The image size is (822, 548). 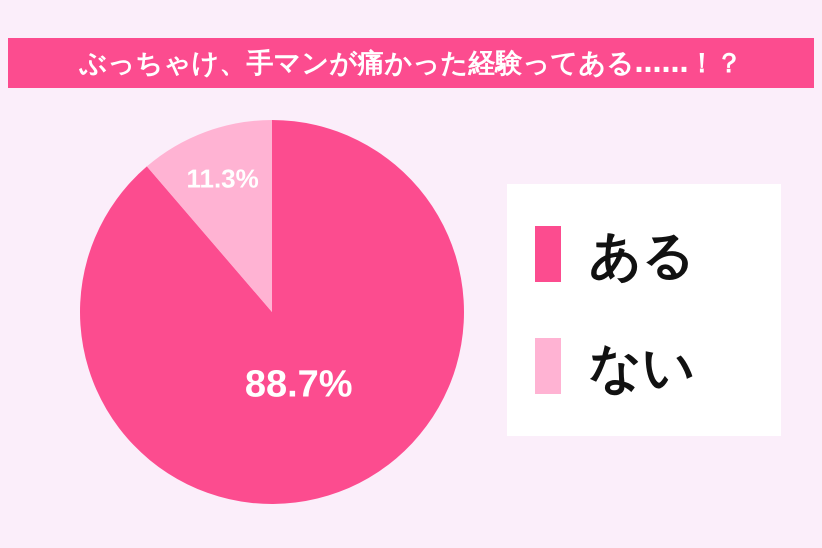 What do you see at coordinates (222, 178) in the screenshot?
I see `data-label: 11.3%` at bounding box center [222, 178].